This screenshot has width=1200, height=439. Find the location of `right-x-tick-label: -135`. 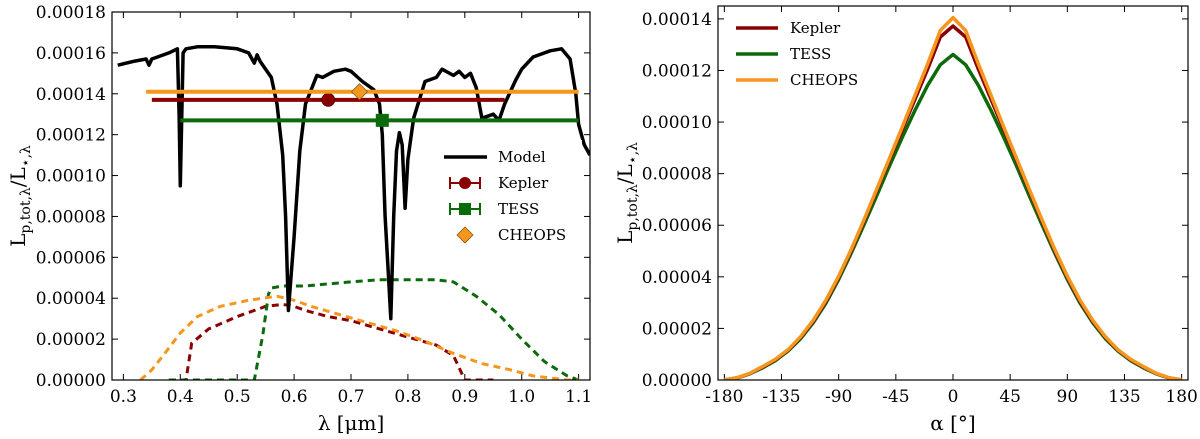

right-x-tick-label: -135 is located at coordinates (781, 397).